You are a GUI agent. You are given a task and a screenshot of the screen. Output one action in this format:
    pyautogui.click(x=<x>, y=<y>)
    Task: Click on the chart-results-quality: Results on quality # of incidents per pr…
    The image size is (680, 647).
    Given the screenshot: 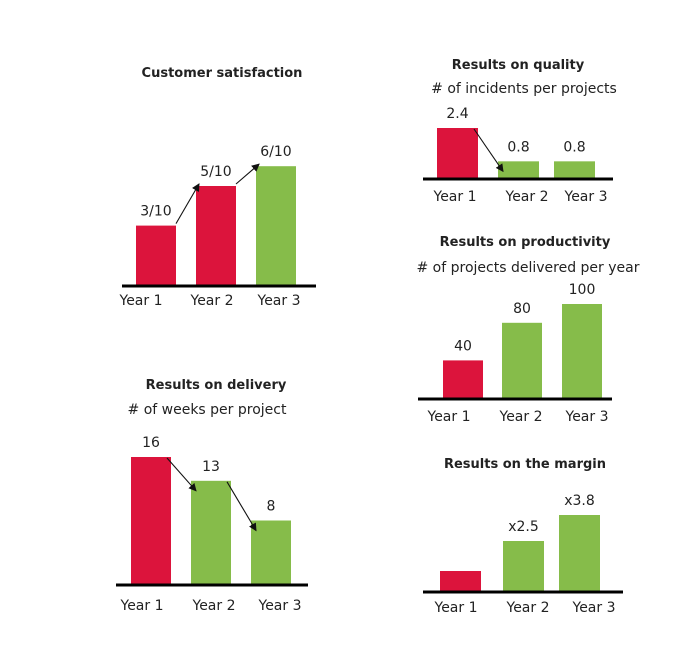 What is the action you would take?
    pyautogui.click(x=520, y=131)
    